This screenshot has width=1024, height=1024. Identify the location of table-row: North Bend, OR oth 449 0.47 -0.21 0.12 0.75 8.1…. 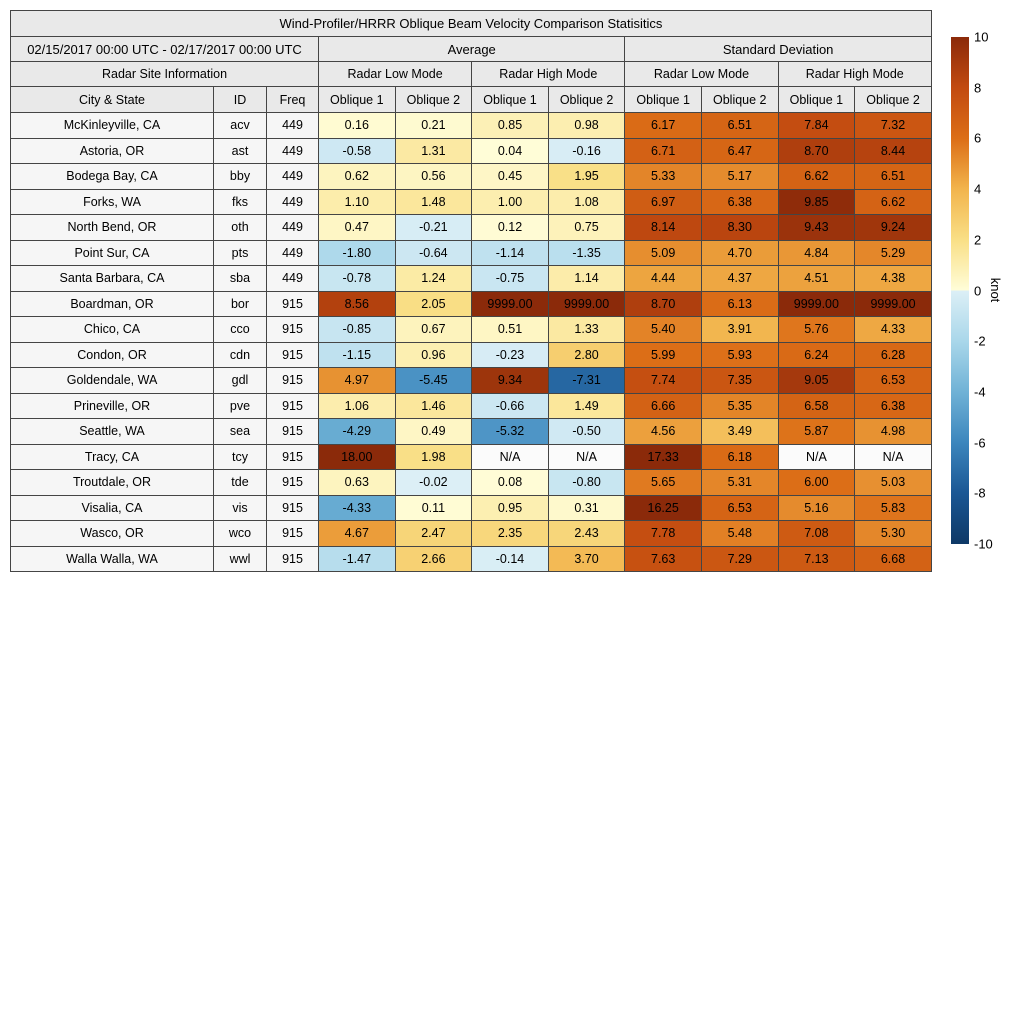
(471, 227).